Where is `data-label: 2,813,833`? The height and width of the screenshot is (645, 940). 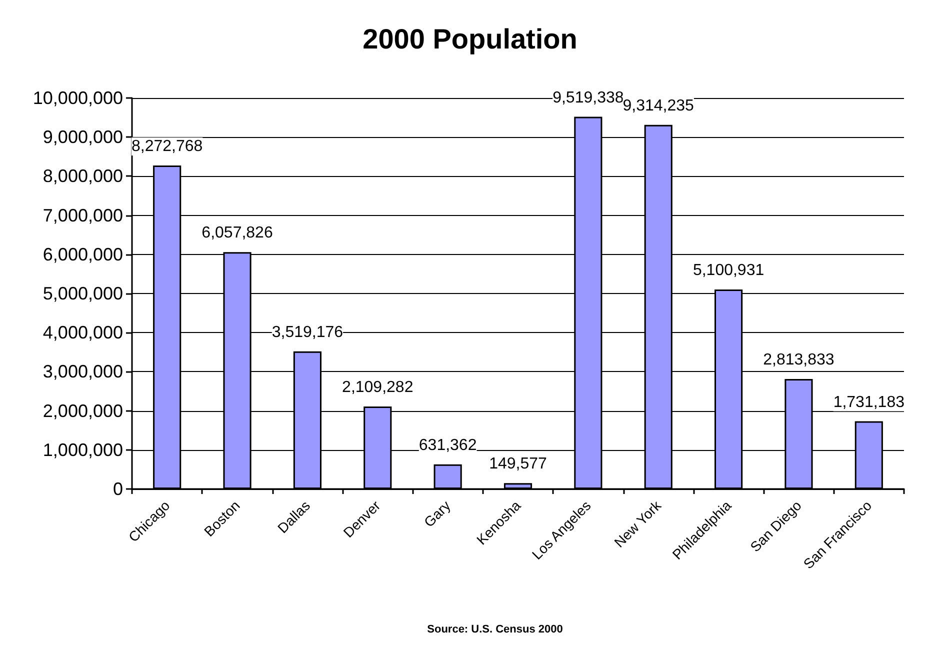 data-label: 2,813,833 is located at coordinates (798, 359).